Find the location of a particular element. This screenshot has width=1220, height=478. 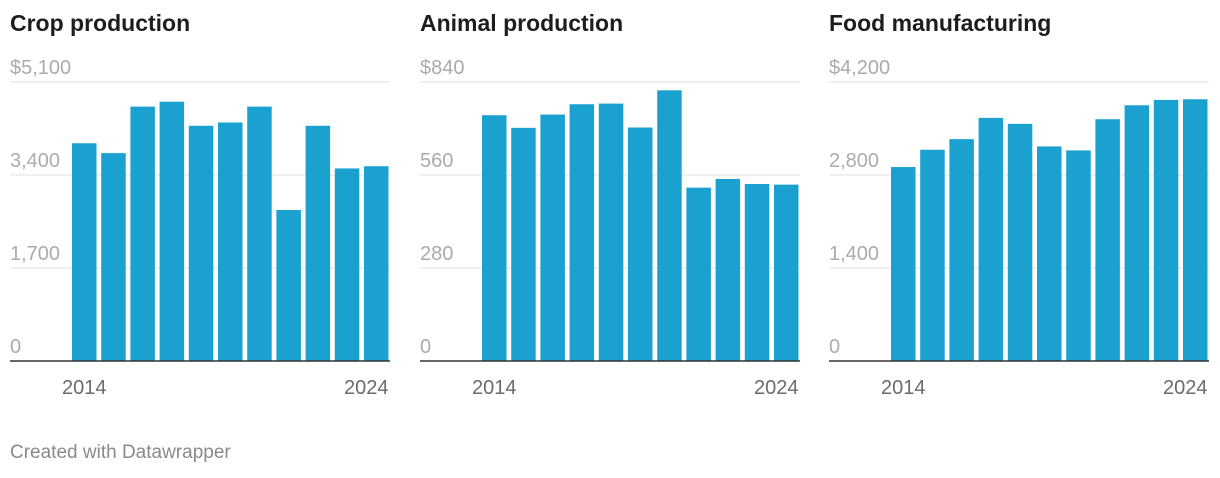

y-tick-label: $840 is located at coordinates (442, 68).